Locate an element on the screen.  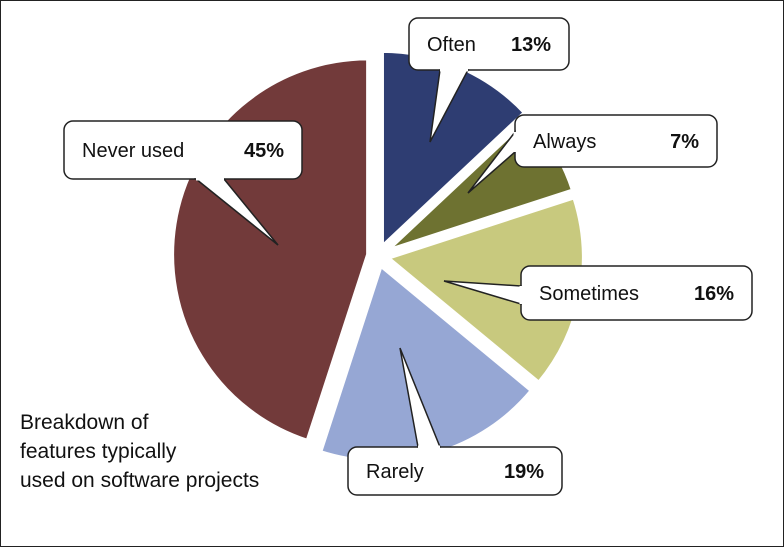
callout-label: Rarely is located at coordinates (395, 472).